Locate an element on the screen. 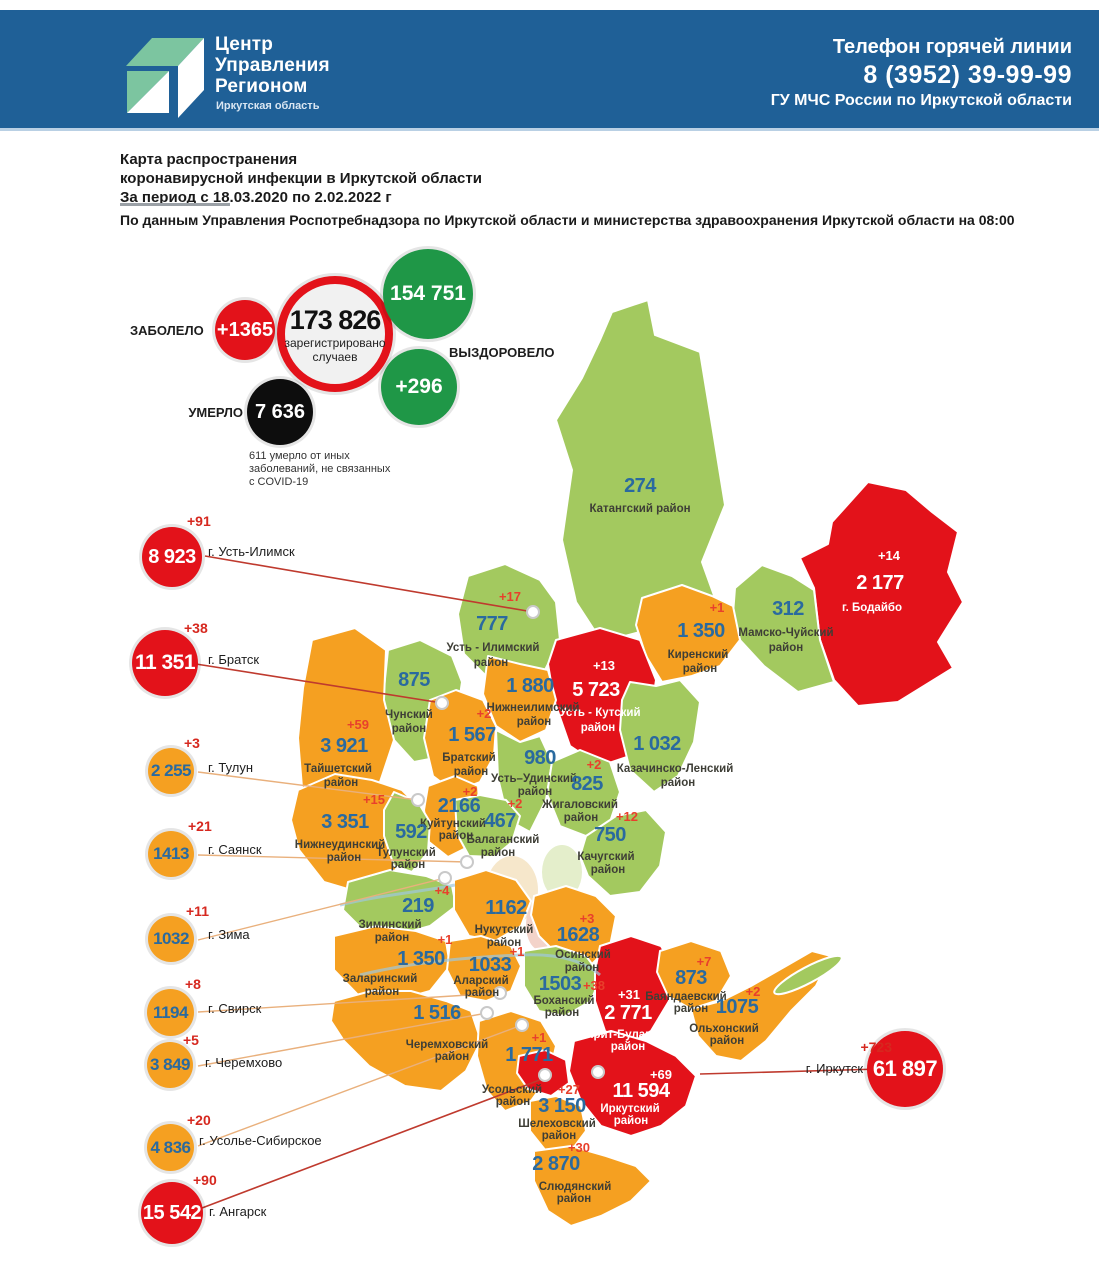  region-value: 1 516 is located at coordinates (437, 1013).